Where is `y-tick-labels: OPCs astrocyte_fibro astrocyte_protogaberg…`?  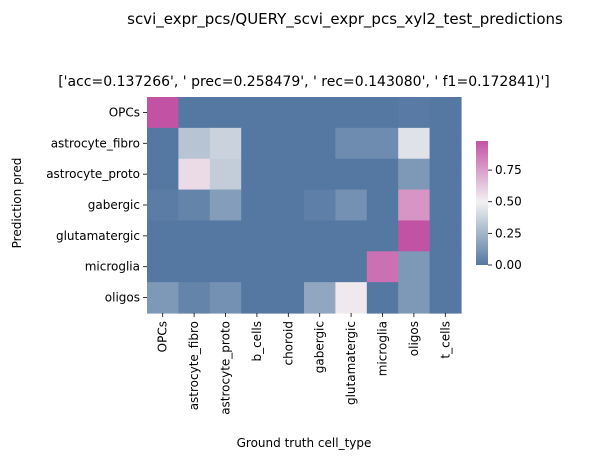 y-tick-labels: OPCs astrocyte_fibro astrocyte_protogaberg… is located at coordinates (96, 205).